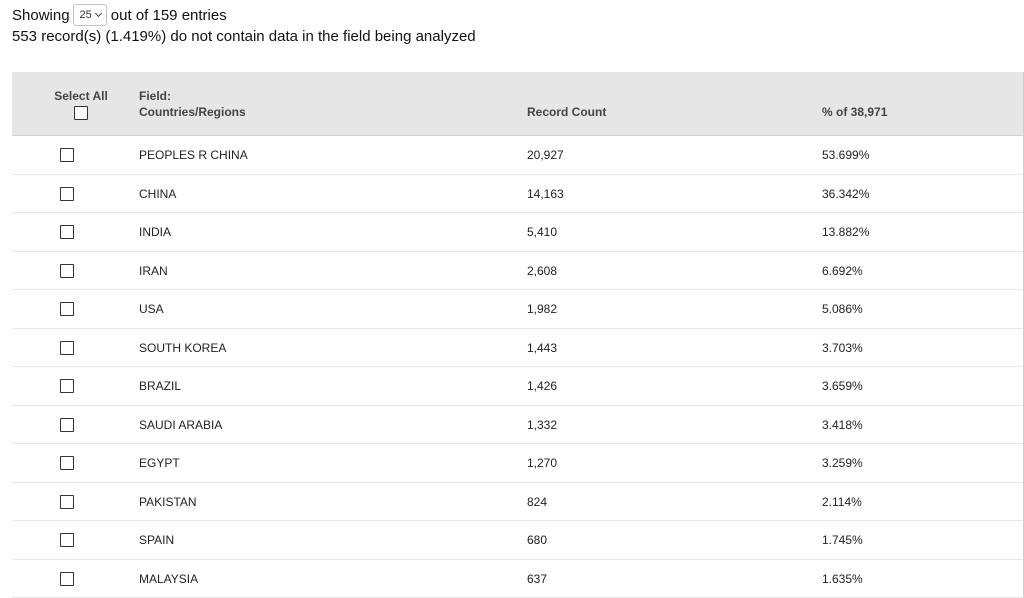 The width and height of the screenshot is (1024, 598). What do you see at coordinates (842, 348) in the screenshot?
I see `percent-of-total: 3.703%` at bounding box center [842, 348].